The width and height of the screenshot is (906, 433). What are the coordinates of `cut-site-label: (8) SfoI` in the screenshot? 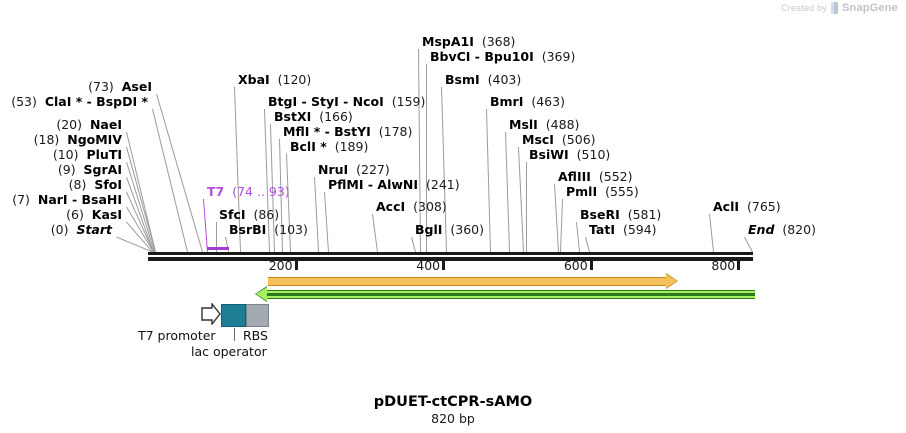 It's located at (95, 184).